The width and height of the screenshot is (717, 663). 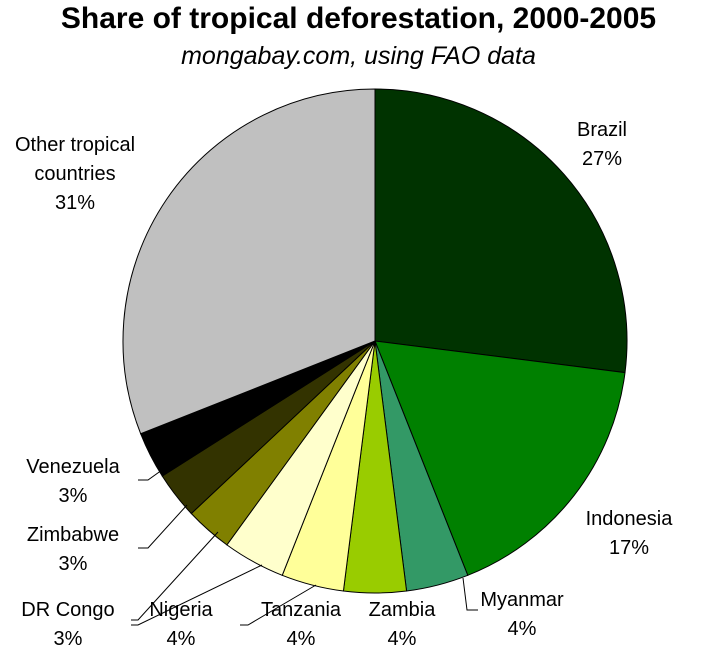 I want to click on leader-line-zimbabwe, so click(x=163, y=526).